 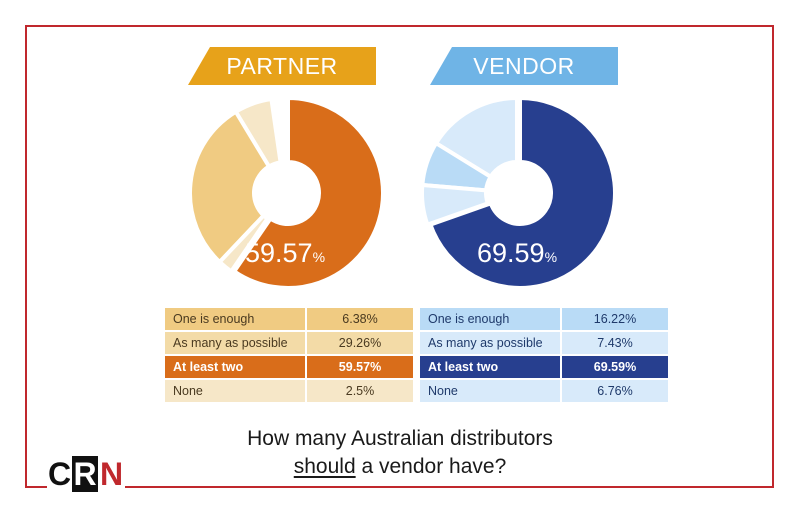 What do you see at coordinates (359, 319) in the screenshot?
I see `partner-legend-value: 6.38%` at bounding box center [359, 319].